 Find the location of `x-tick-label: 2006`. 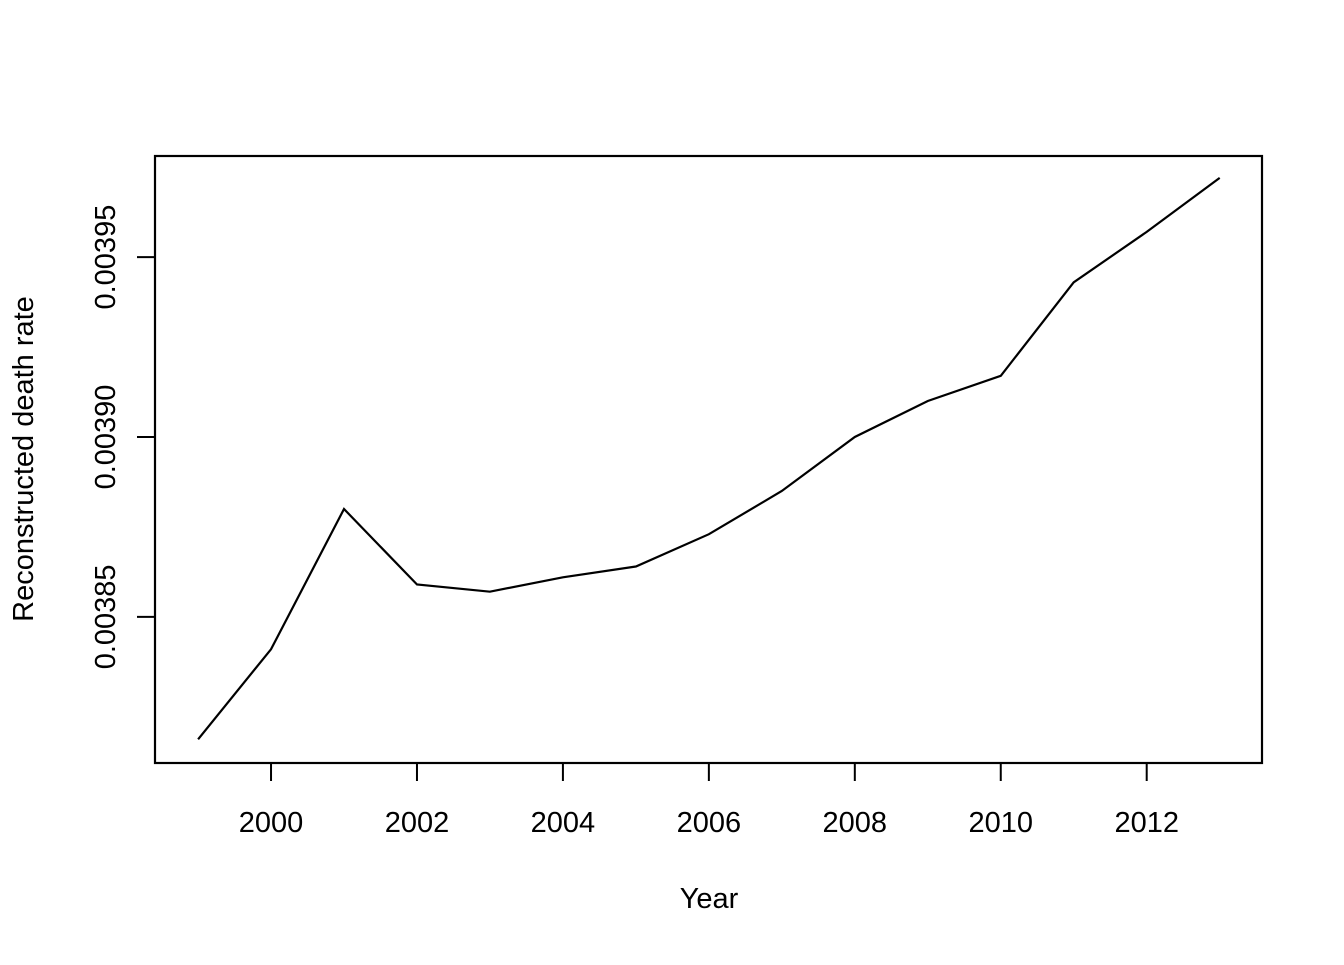

x-tick-label: 2006 is located at coordinates (709, 823).